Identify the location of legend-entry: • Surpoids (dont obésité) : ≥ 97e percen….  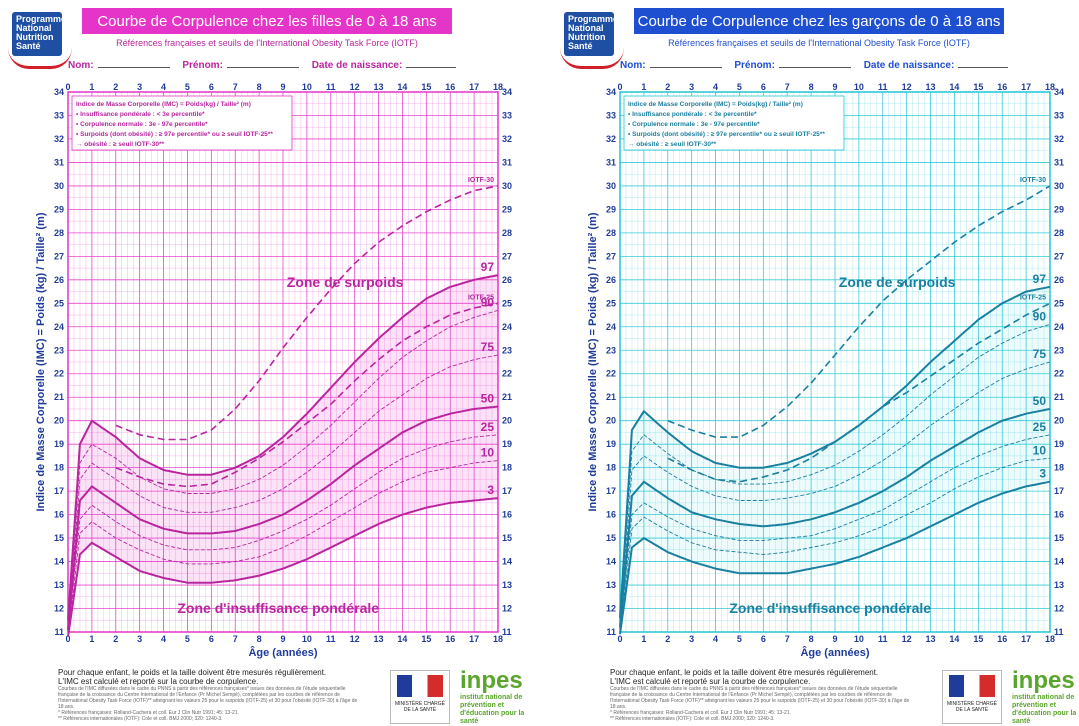
(726, 134).